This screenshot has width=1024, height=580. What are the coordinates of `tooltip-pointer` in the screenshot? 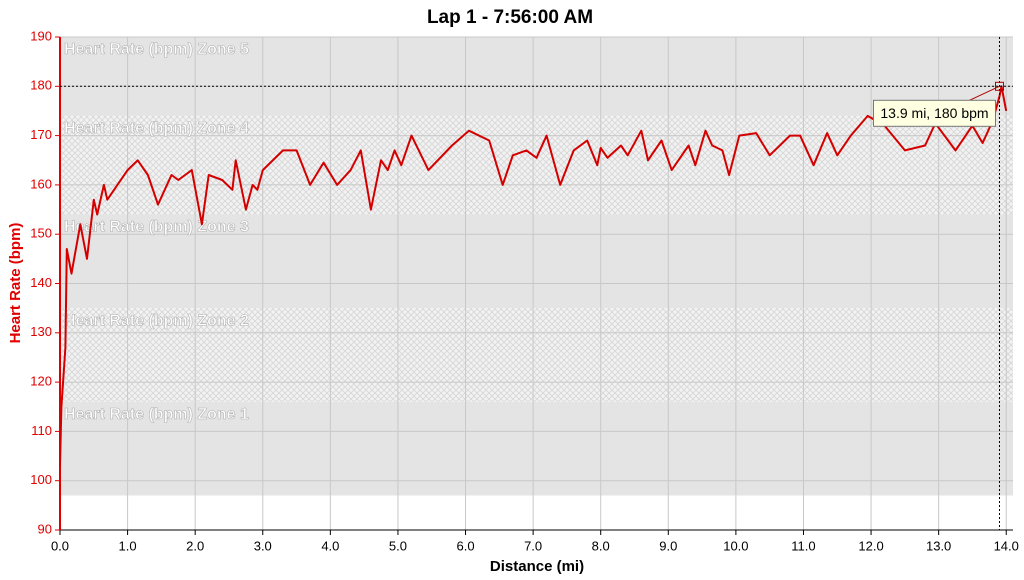 It's located at (984, 93).